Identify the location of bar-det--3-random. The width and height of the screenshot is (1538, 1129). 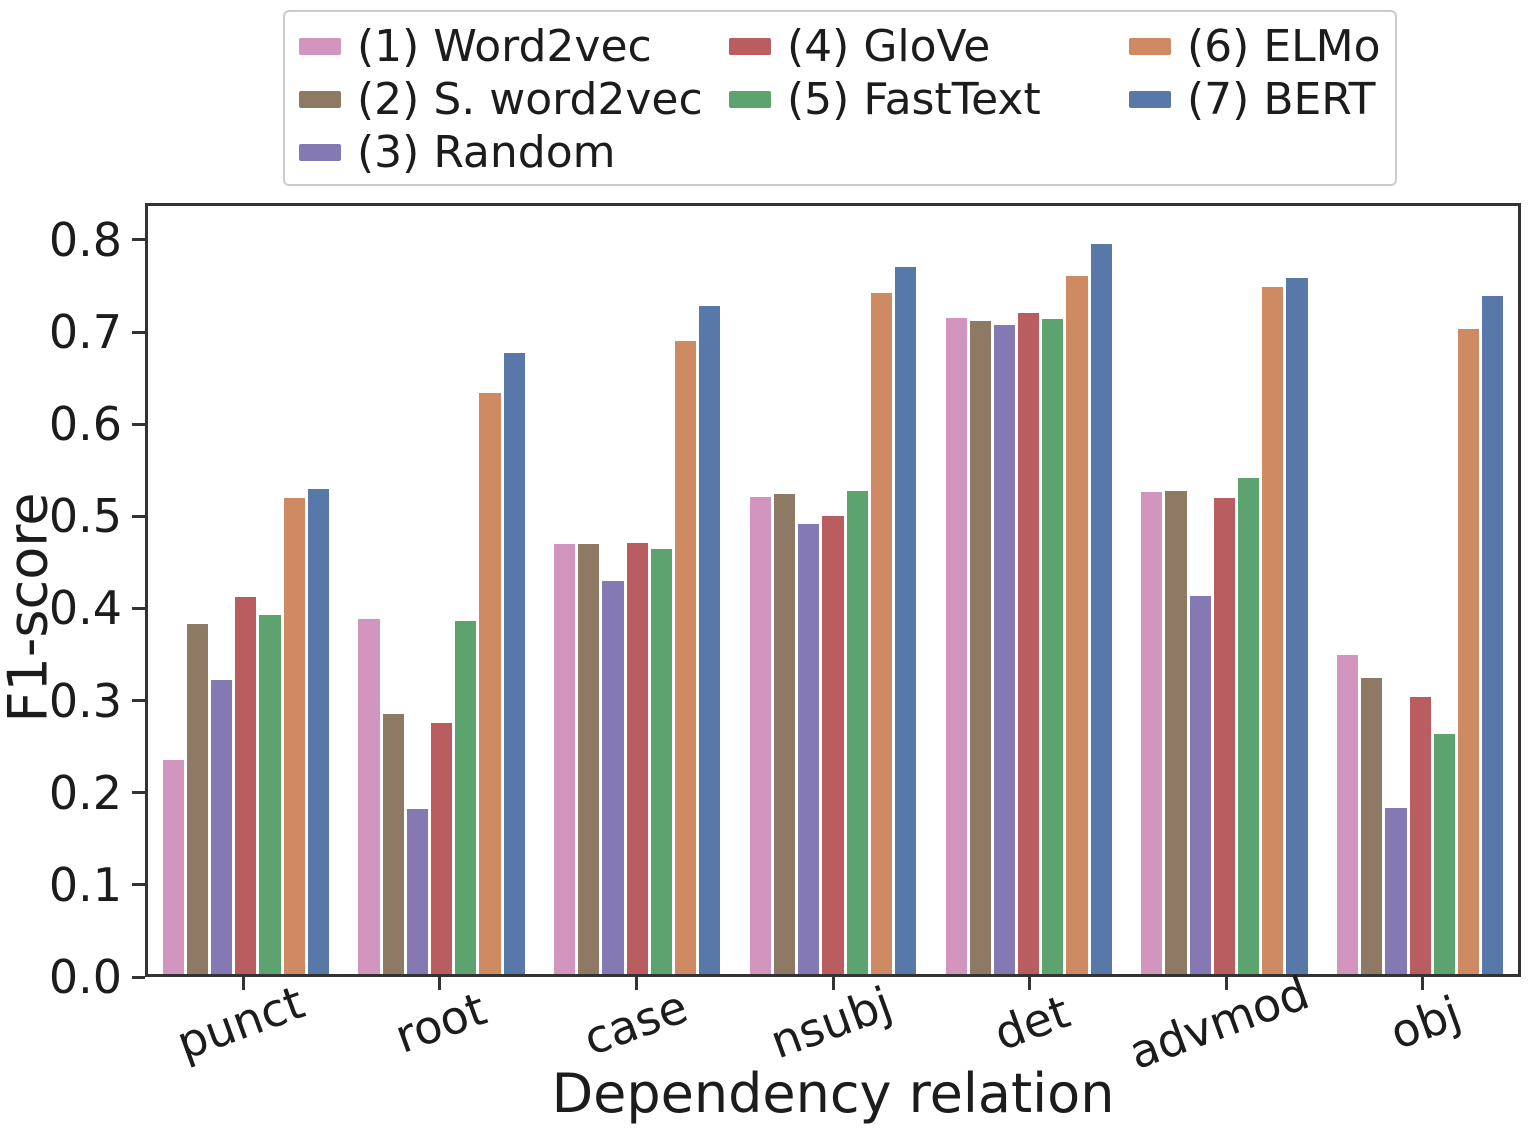
(1004, 649).